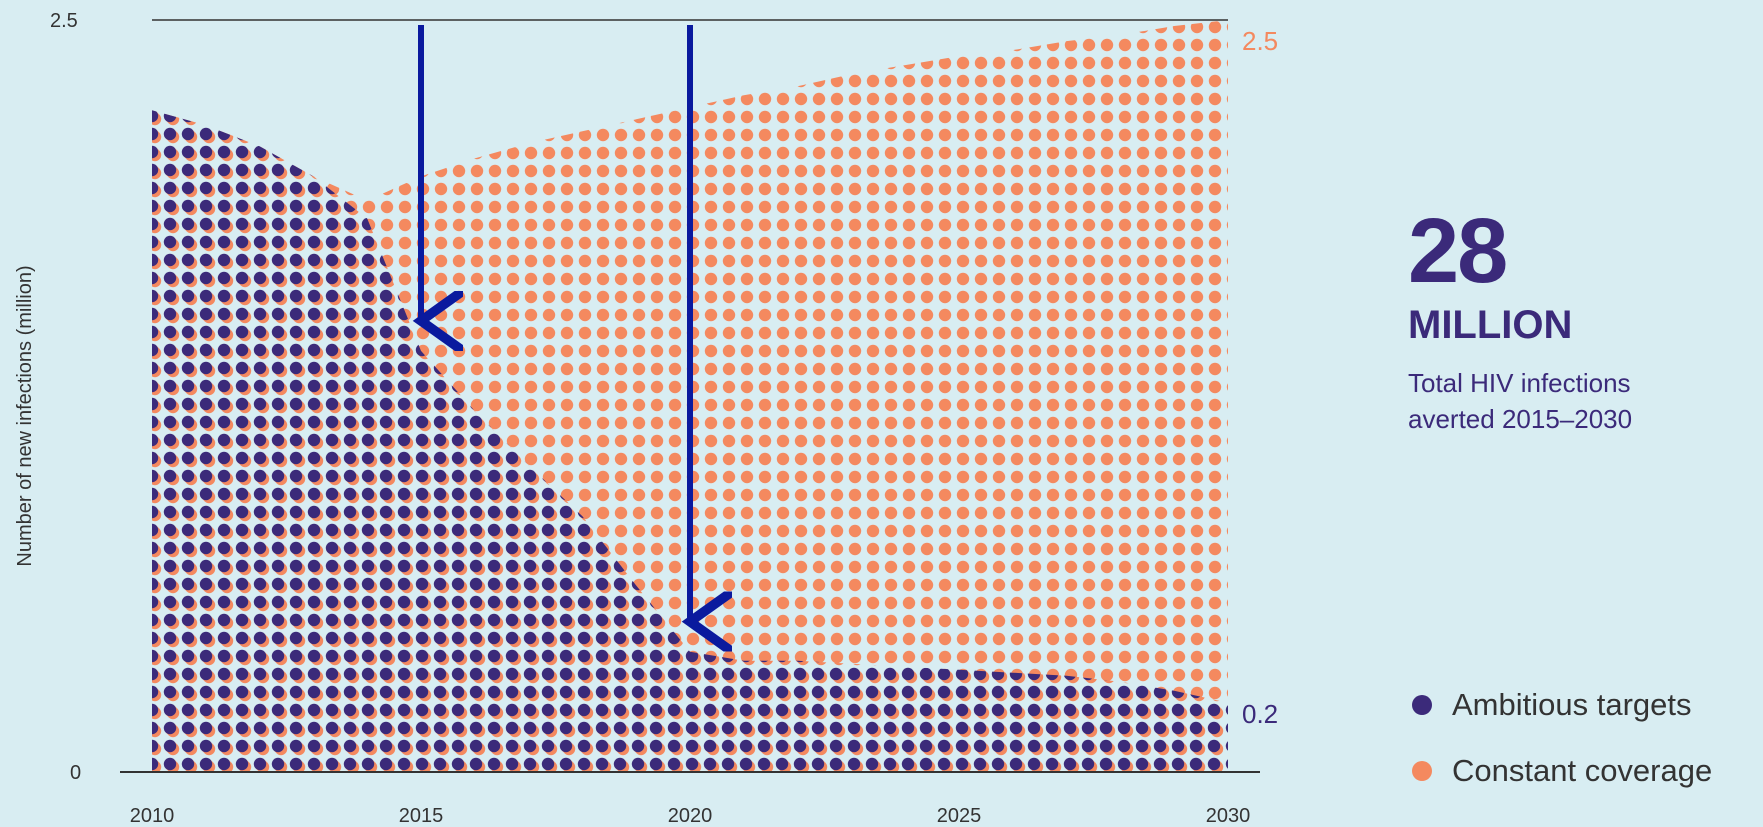 This screenshot has height=827, width=1763. I want to click on y-tick-2-5: 2.5, so click(64, 21).